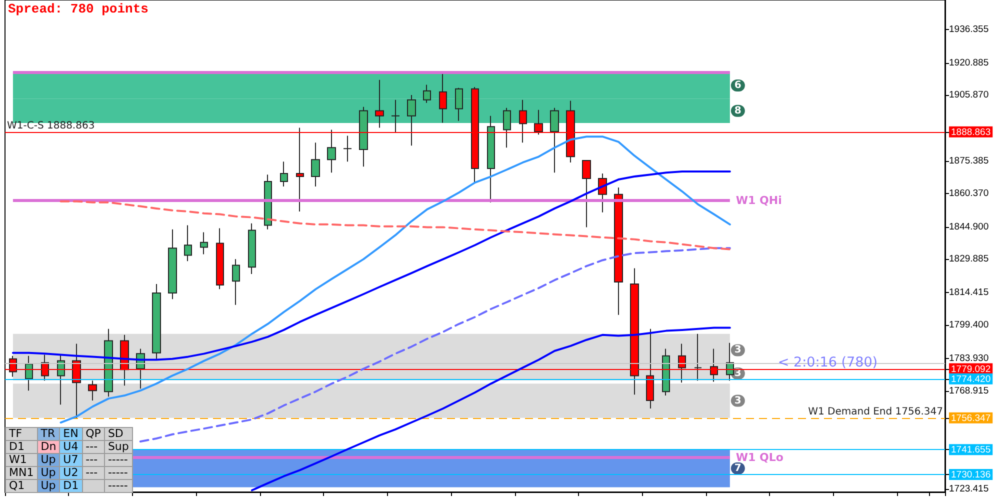 This screenshot has height=500, width=1000. Describe the element at coordinates (759, 200) in the screenshot. I see `ref-line-label: W1 QHi` at that location.